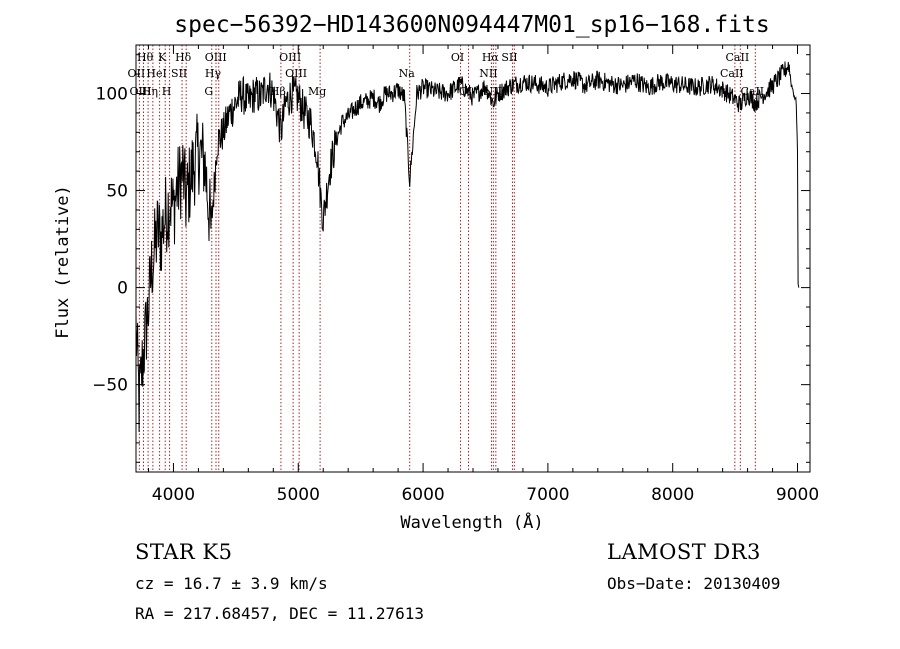  What do you see at coordinates (150, 91) in the screenshot?
I see `spectral-line-label: Hη` at bounding box center [150, 91].